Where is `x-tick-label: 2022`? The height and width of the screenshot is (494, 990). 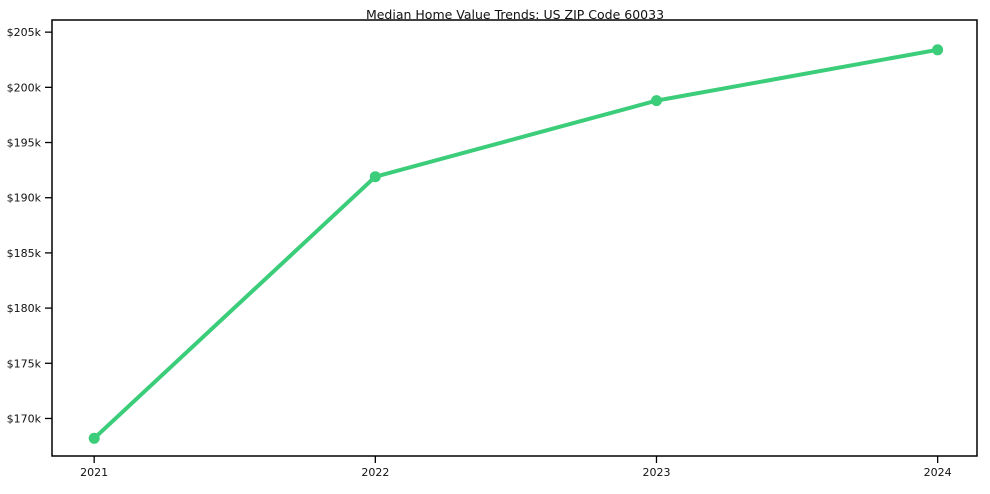
x-tick-label: 2022 is located at coordinates (375, 472).